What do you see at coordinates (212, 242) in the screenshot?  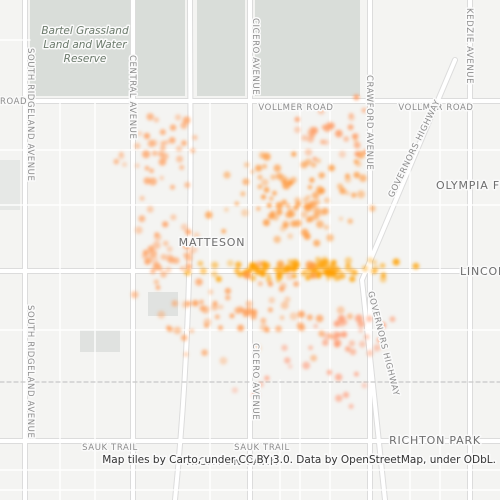 I see `place-label: MATTESON` at bounding box center [212, 242].